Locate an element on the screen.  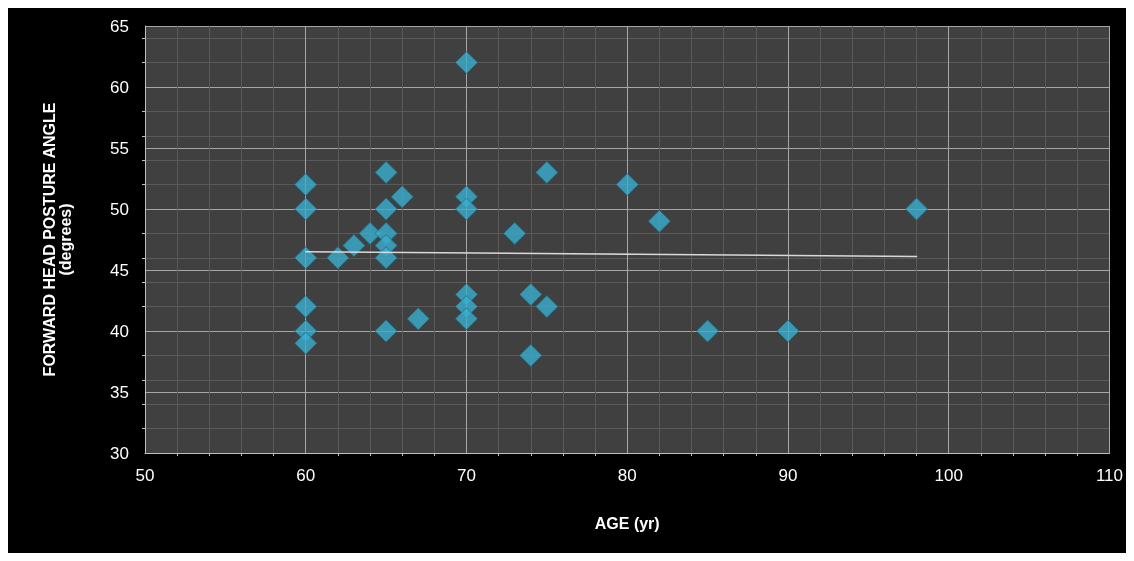
x-tick-label: 60 is located at coordinates (306, 475).